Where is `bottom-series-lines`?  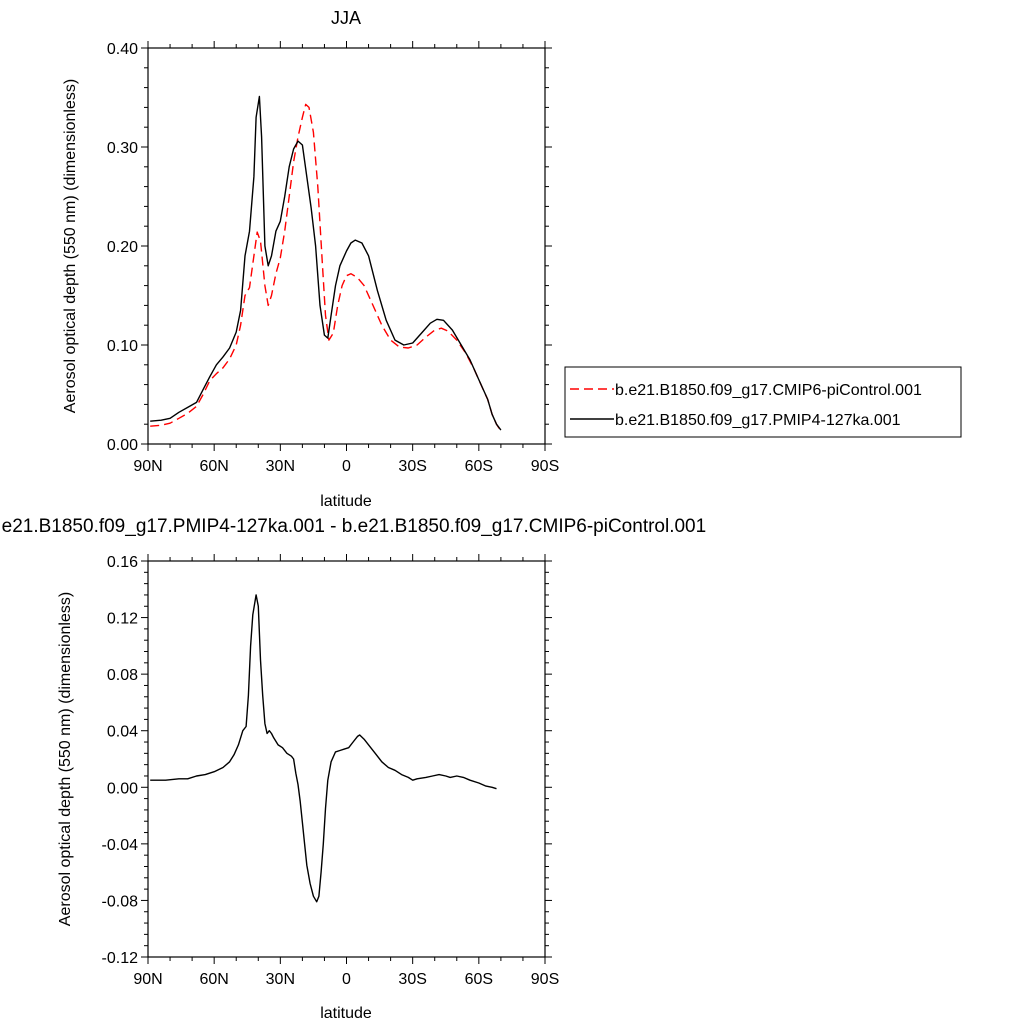 bottom-series-lines is located at coordinates (323, 748).